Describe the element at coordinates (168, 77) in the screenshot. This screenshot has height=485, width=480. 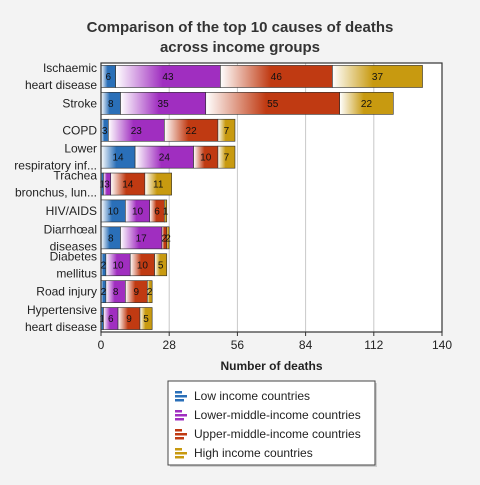
I see `bar-data-label: 43` at that location.